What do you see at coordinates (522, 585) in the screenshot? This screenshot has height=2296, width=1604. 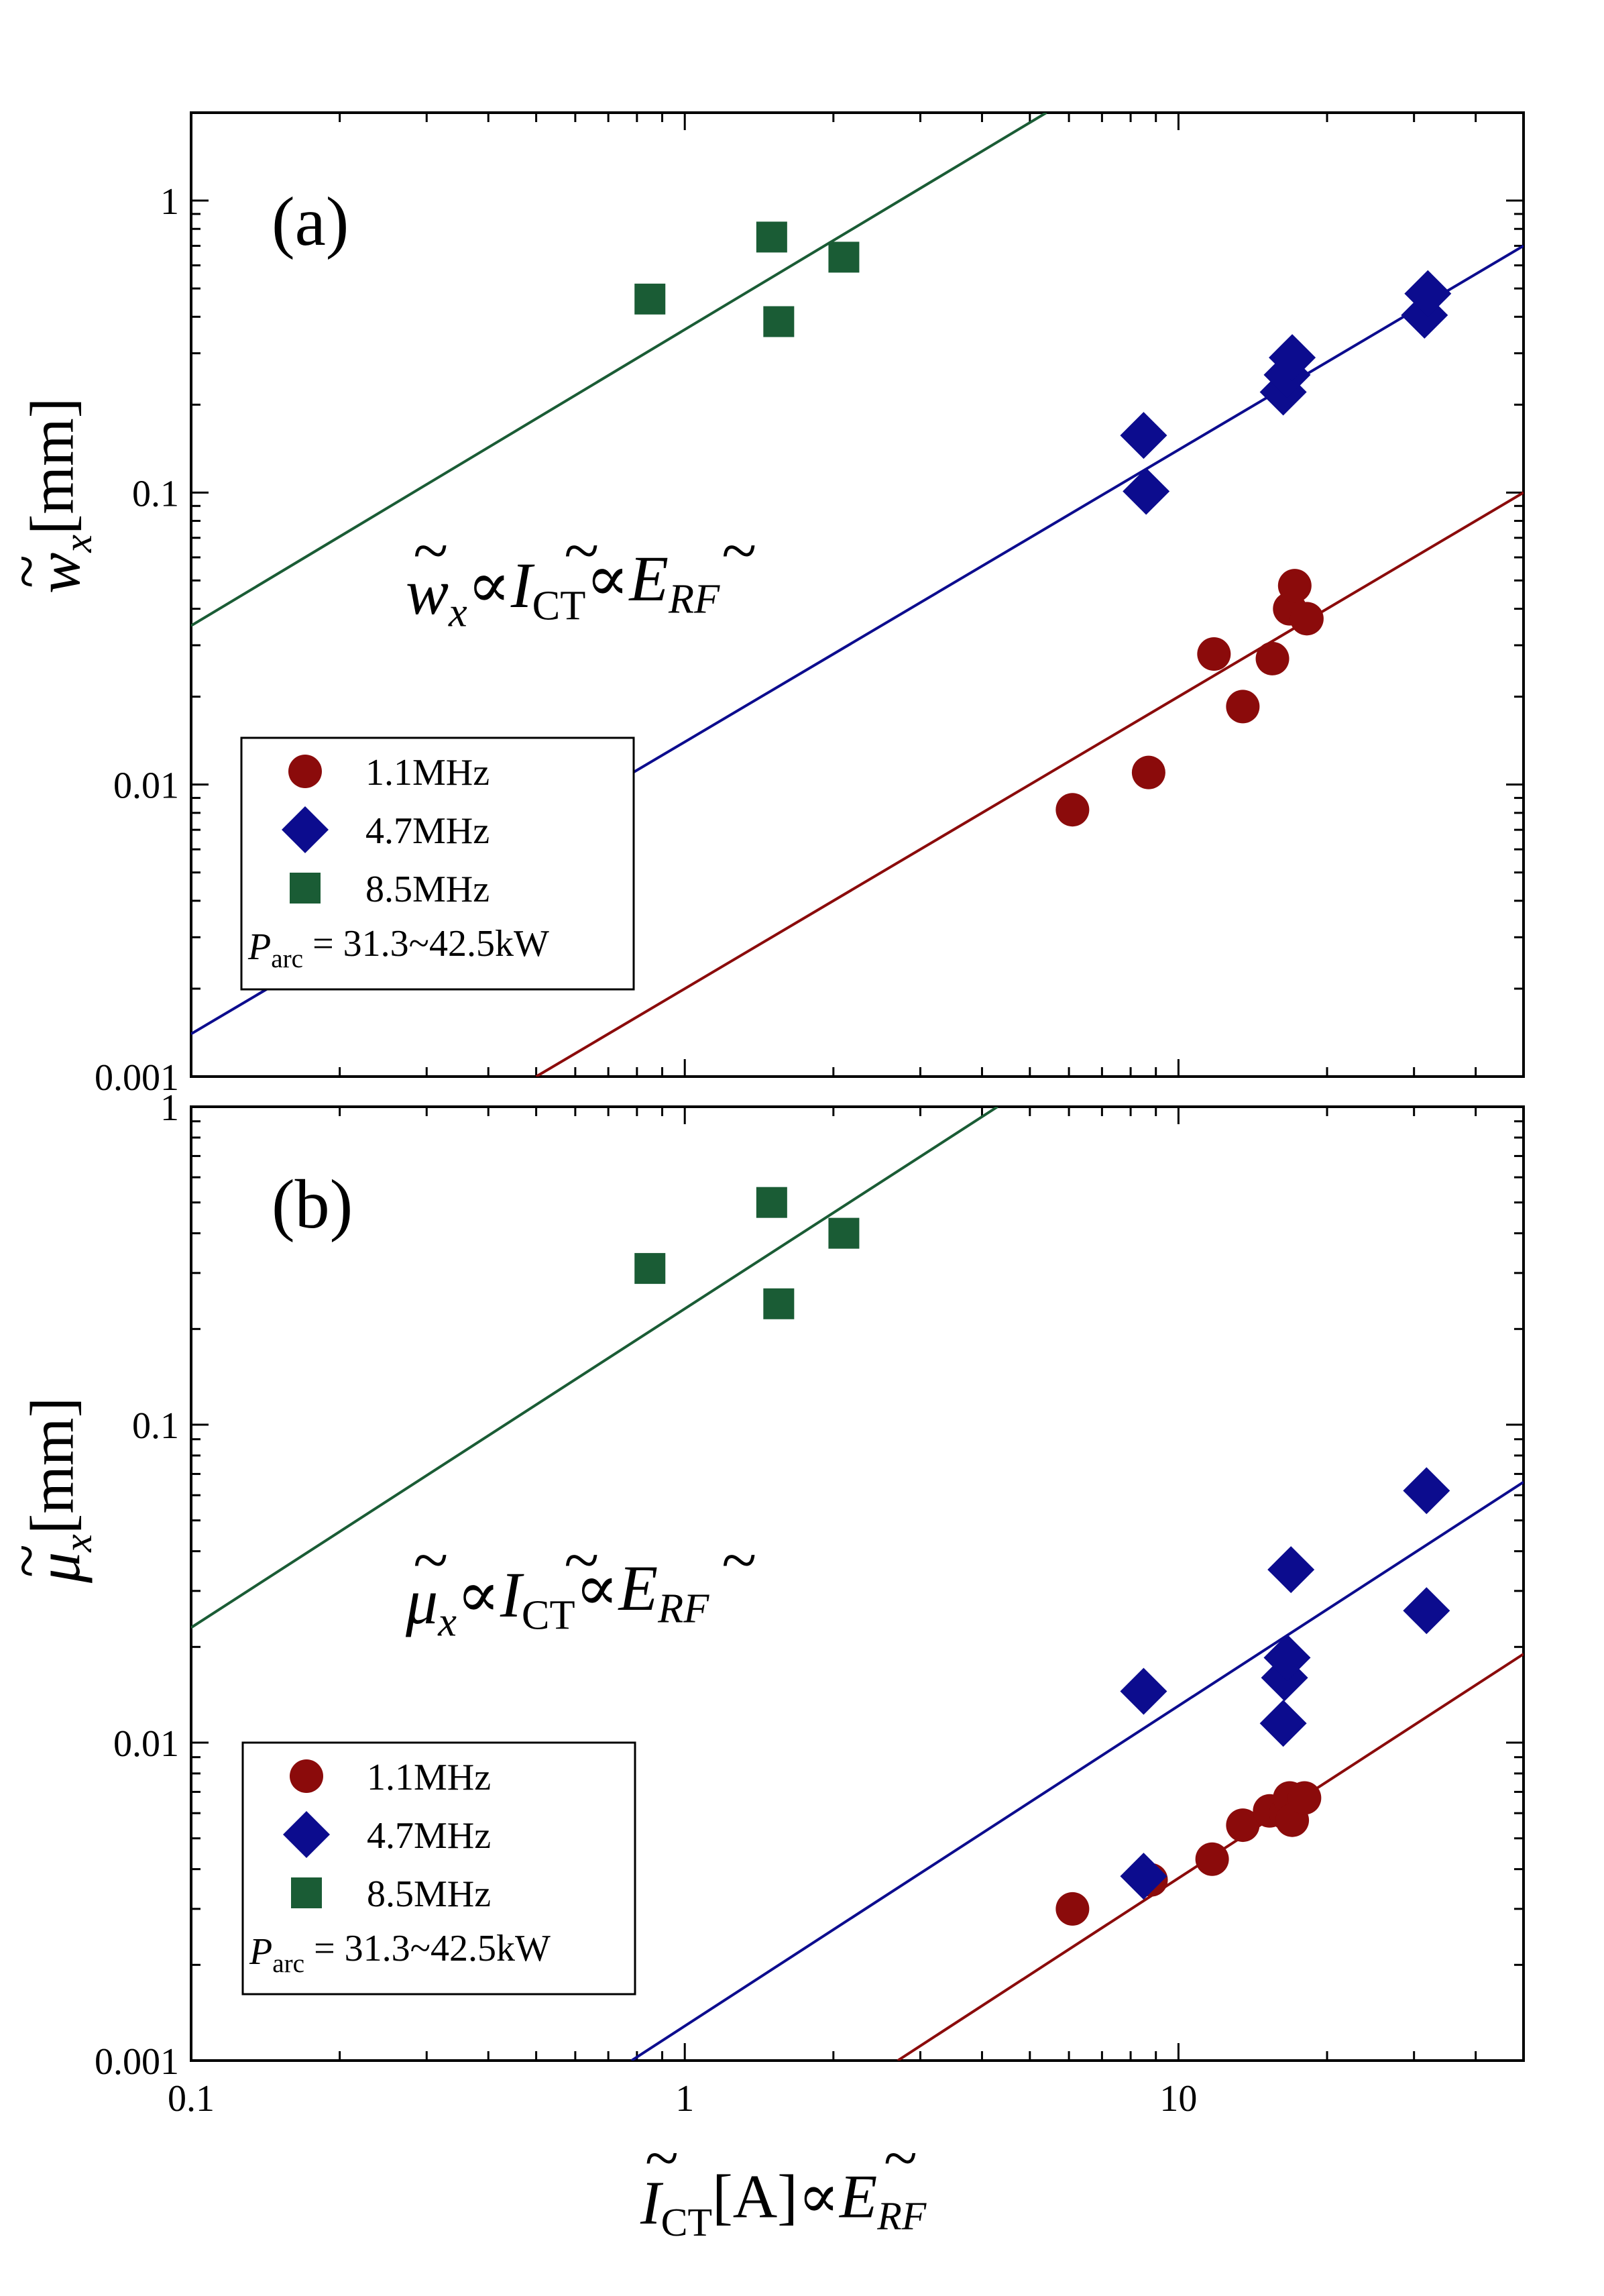 I see `equation-mid: I` at bounding box center [522, 585].